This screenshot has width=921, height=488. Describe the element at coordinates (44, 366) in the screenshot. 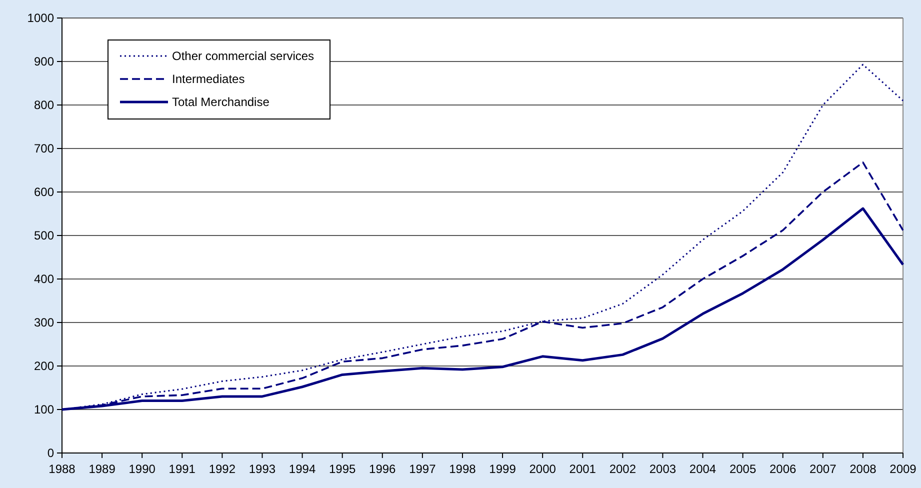

I see `y-tick-label: 200` at that location.